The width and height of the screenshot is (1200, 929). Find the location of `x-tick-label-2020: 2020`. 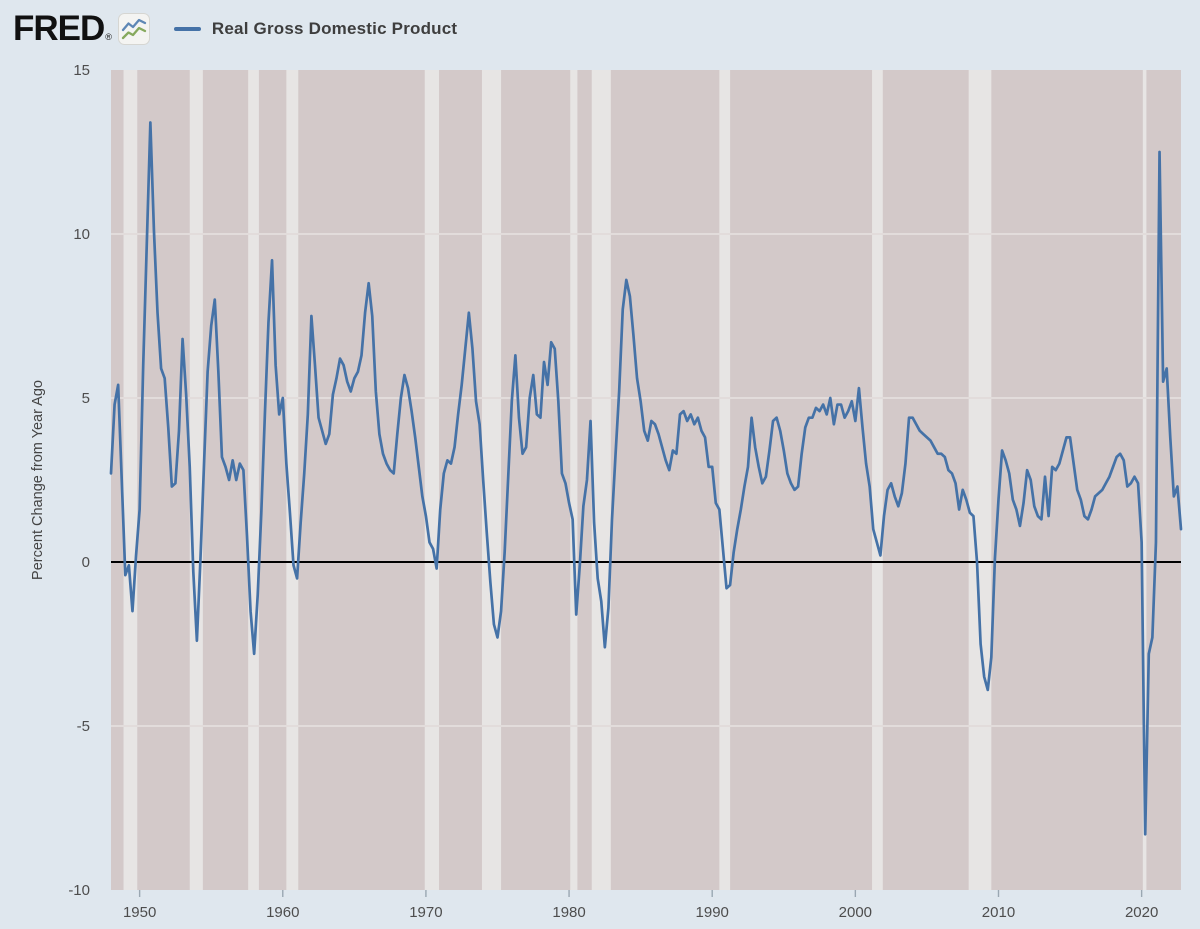

x-tick-label-2020: 2020 is located at coordinates (1141, 912).